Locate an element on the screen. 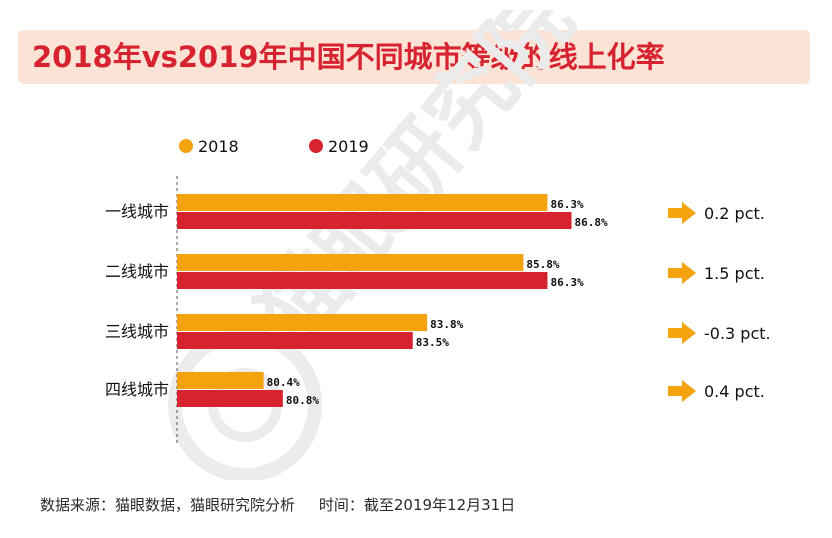 The image size is (832, 538). delta-label: 0.2 pct. is located at coordinates (734, 213).